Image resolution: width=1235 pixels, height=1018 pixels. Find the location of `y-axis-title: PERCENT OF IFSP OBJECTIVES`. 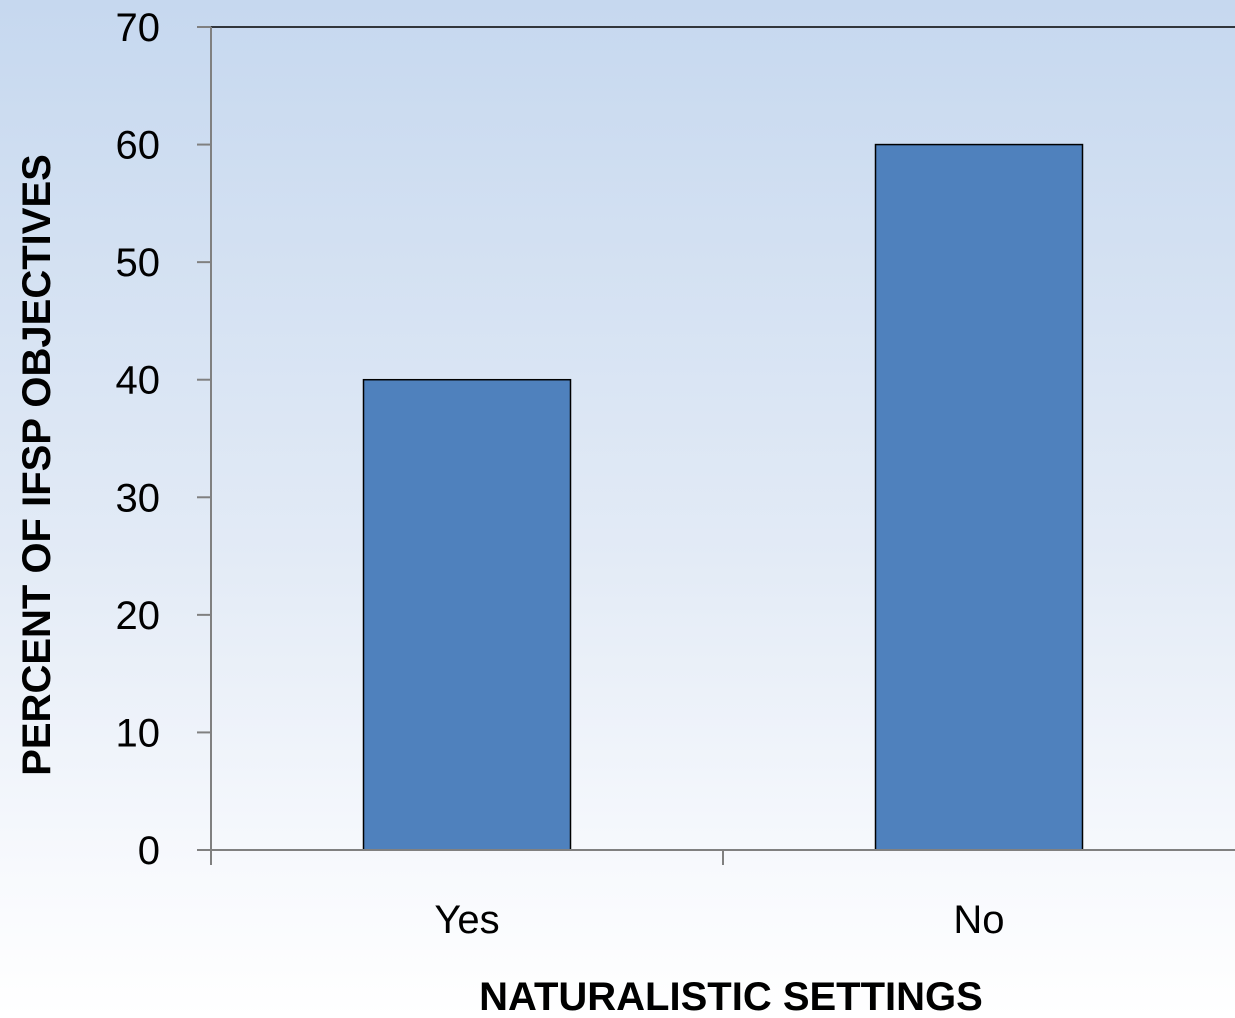

y-axis-title: PERCENT OF IFSP OBJECTIVES is located at coordinates (37, 465).